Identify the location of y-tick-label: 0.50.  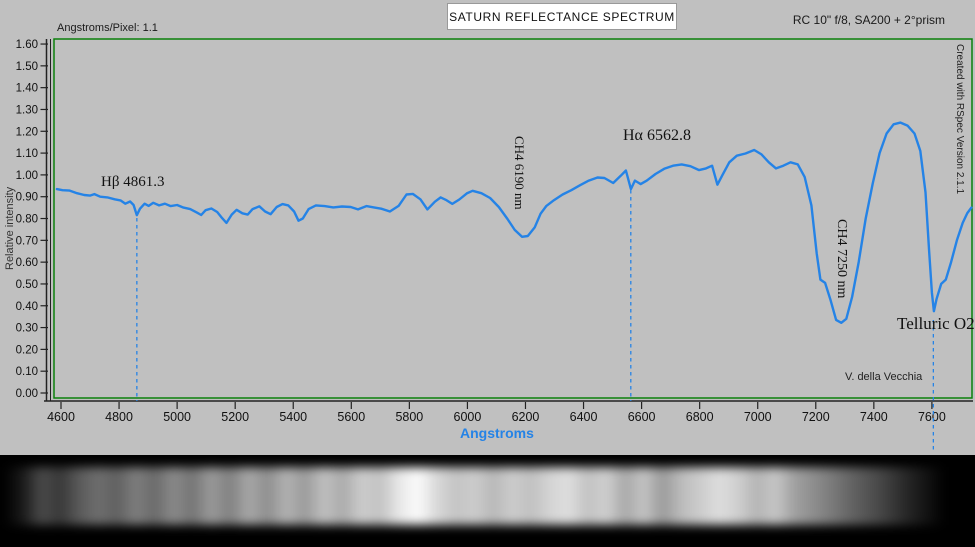
(27, 285).